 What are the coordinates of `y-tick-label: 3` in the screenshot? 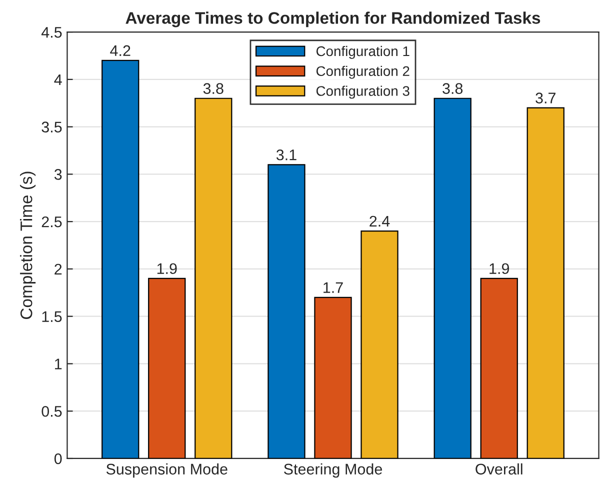 It's located at (58, 174).